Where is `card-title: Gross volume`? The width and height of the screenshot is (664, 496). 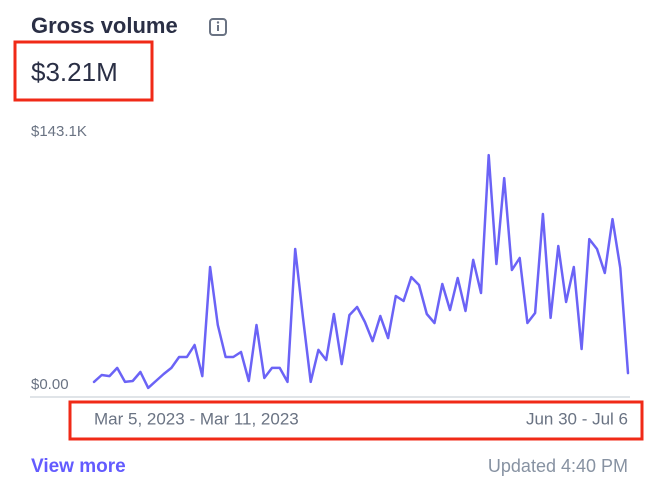
card-title: Gross volume is located at coordinates (104, 25).